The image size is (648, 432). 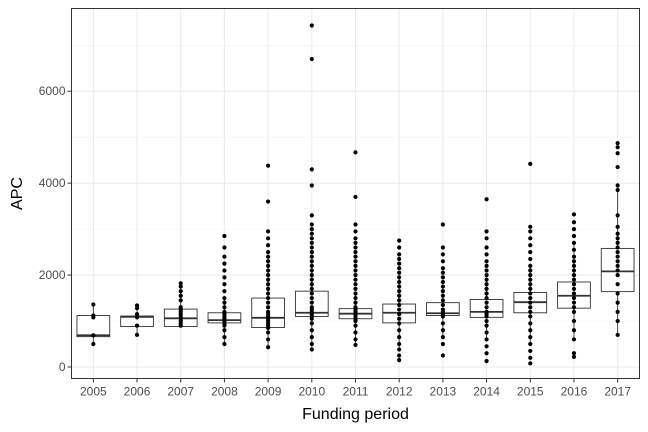 What do you see at coordinates (224, 392) in the screenshot?
I see `x-tick-label: 2008` at bounding box center [224, 392].